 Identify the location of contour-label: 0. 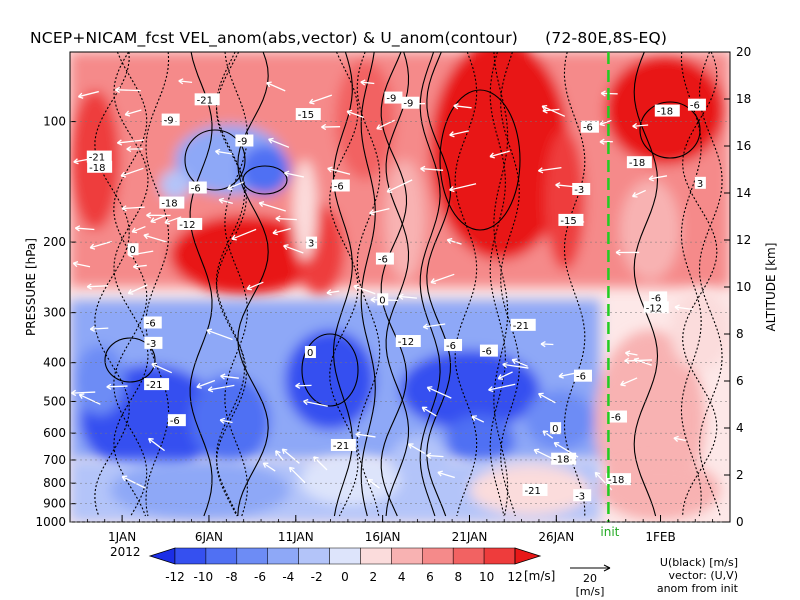
(382, 300).